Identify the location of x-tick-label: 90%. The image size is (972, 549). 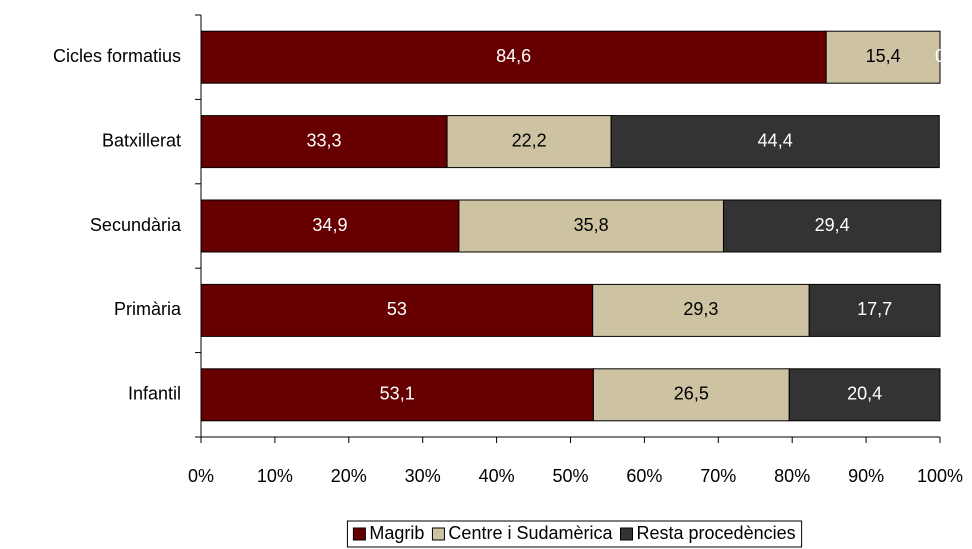
(866, 476).